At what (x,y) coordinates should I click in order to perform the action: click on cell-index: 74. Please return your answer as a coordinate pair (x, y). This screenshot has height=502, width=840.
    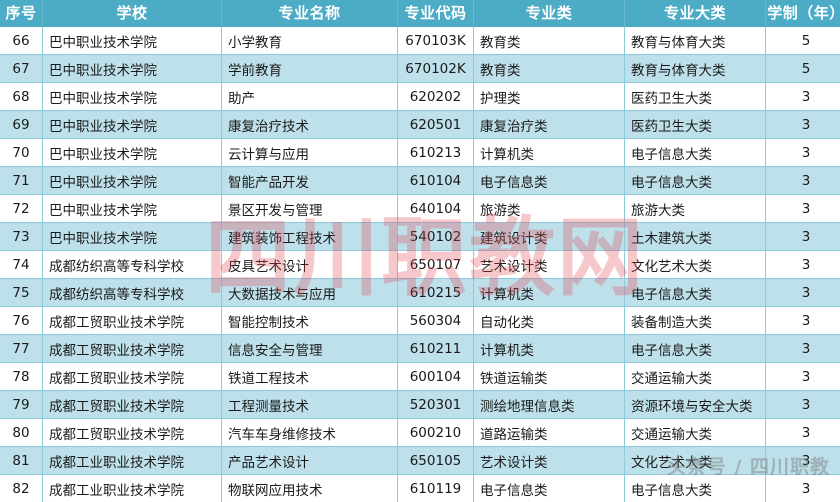
    Looking at the image, I should click on (21, 265).